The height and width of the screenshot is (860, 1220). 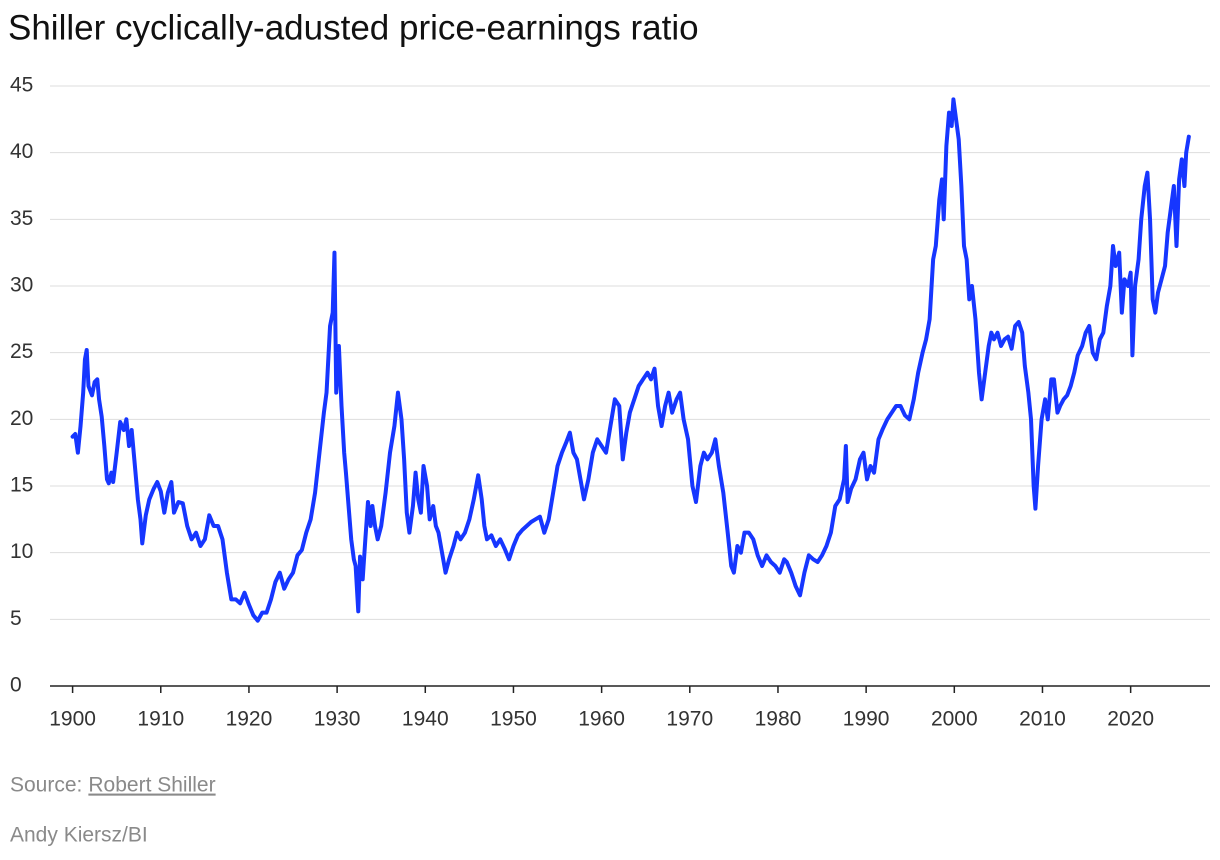 I want to click on y-tick-label: 15, so click(x=21, y=485).